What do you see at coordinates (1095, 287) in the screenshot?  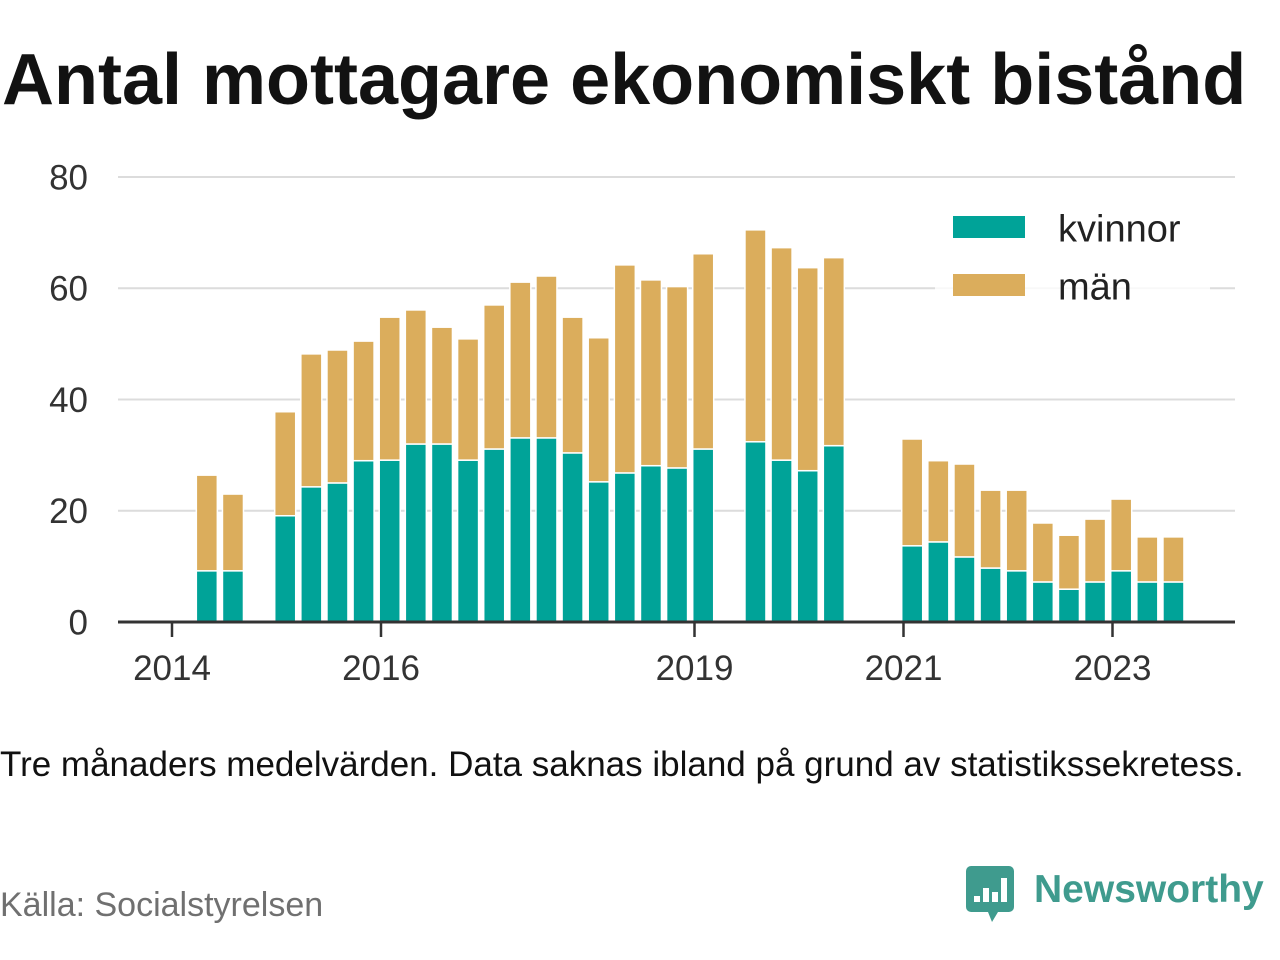 I see `legend-label-man: män` at bounding box center [1095, 287].